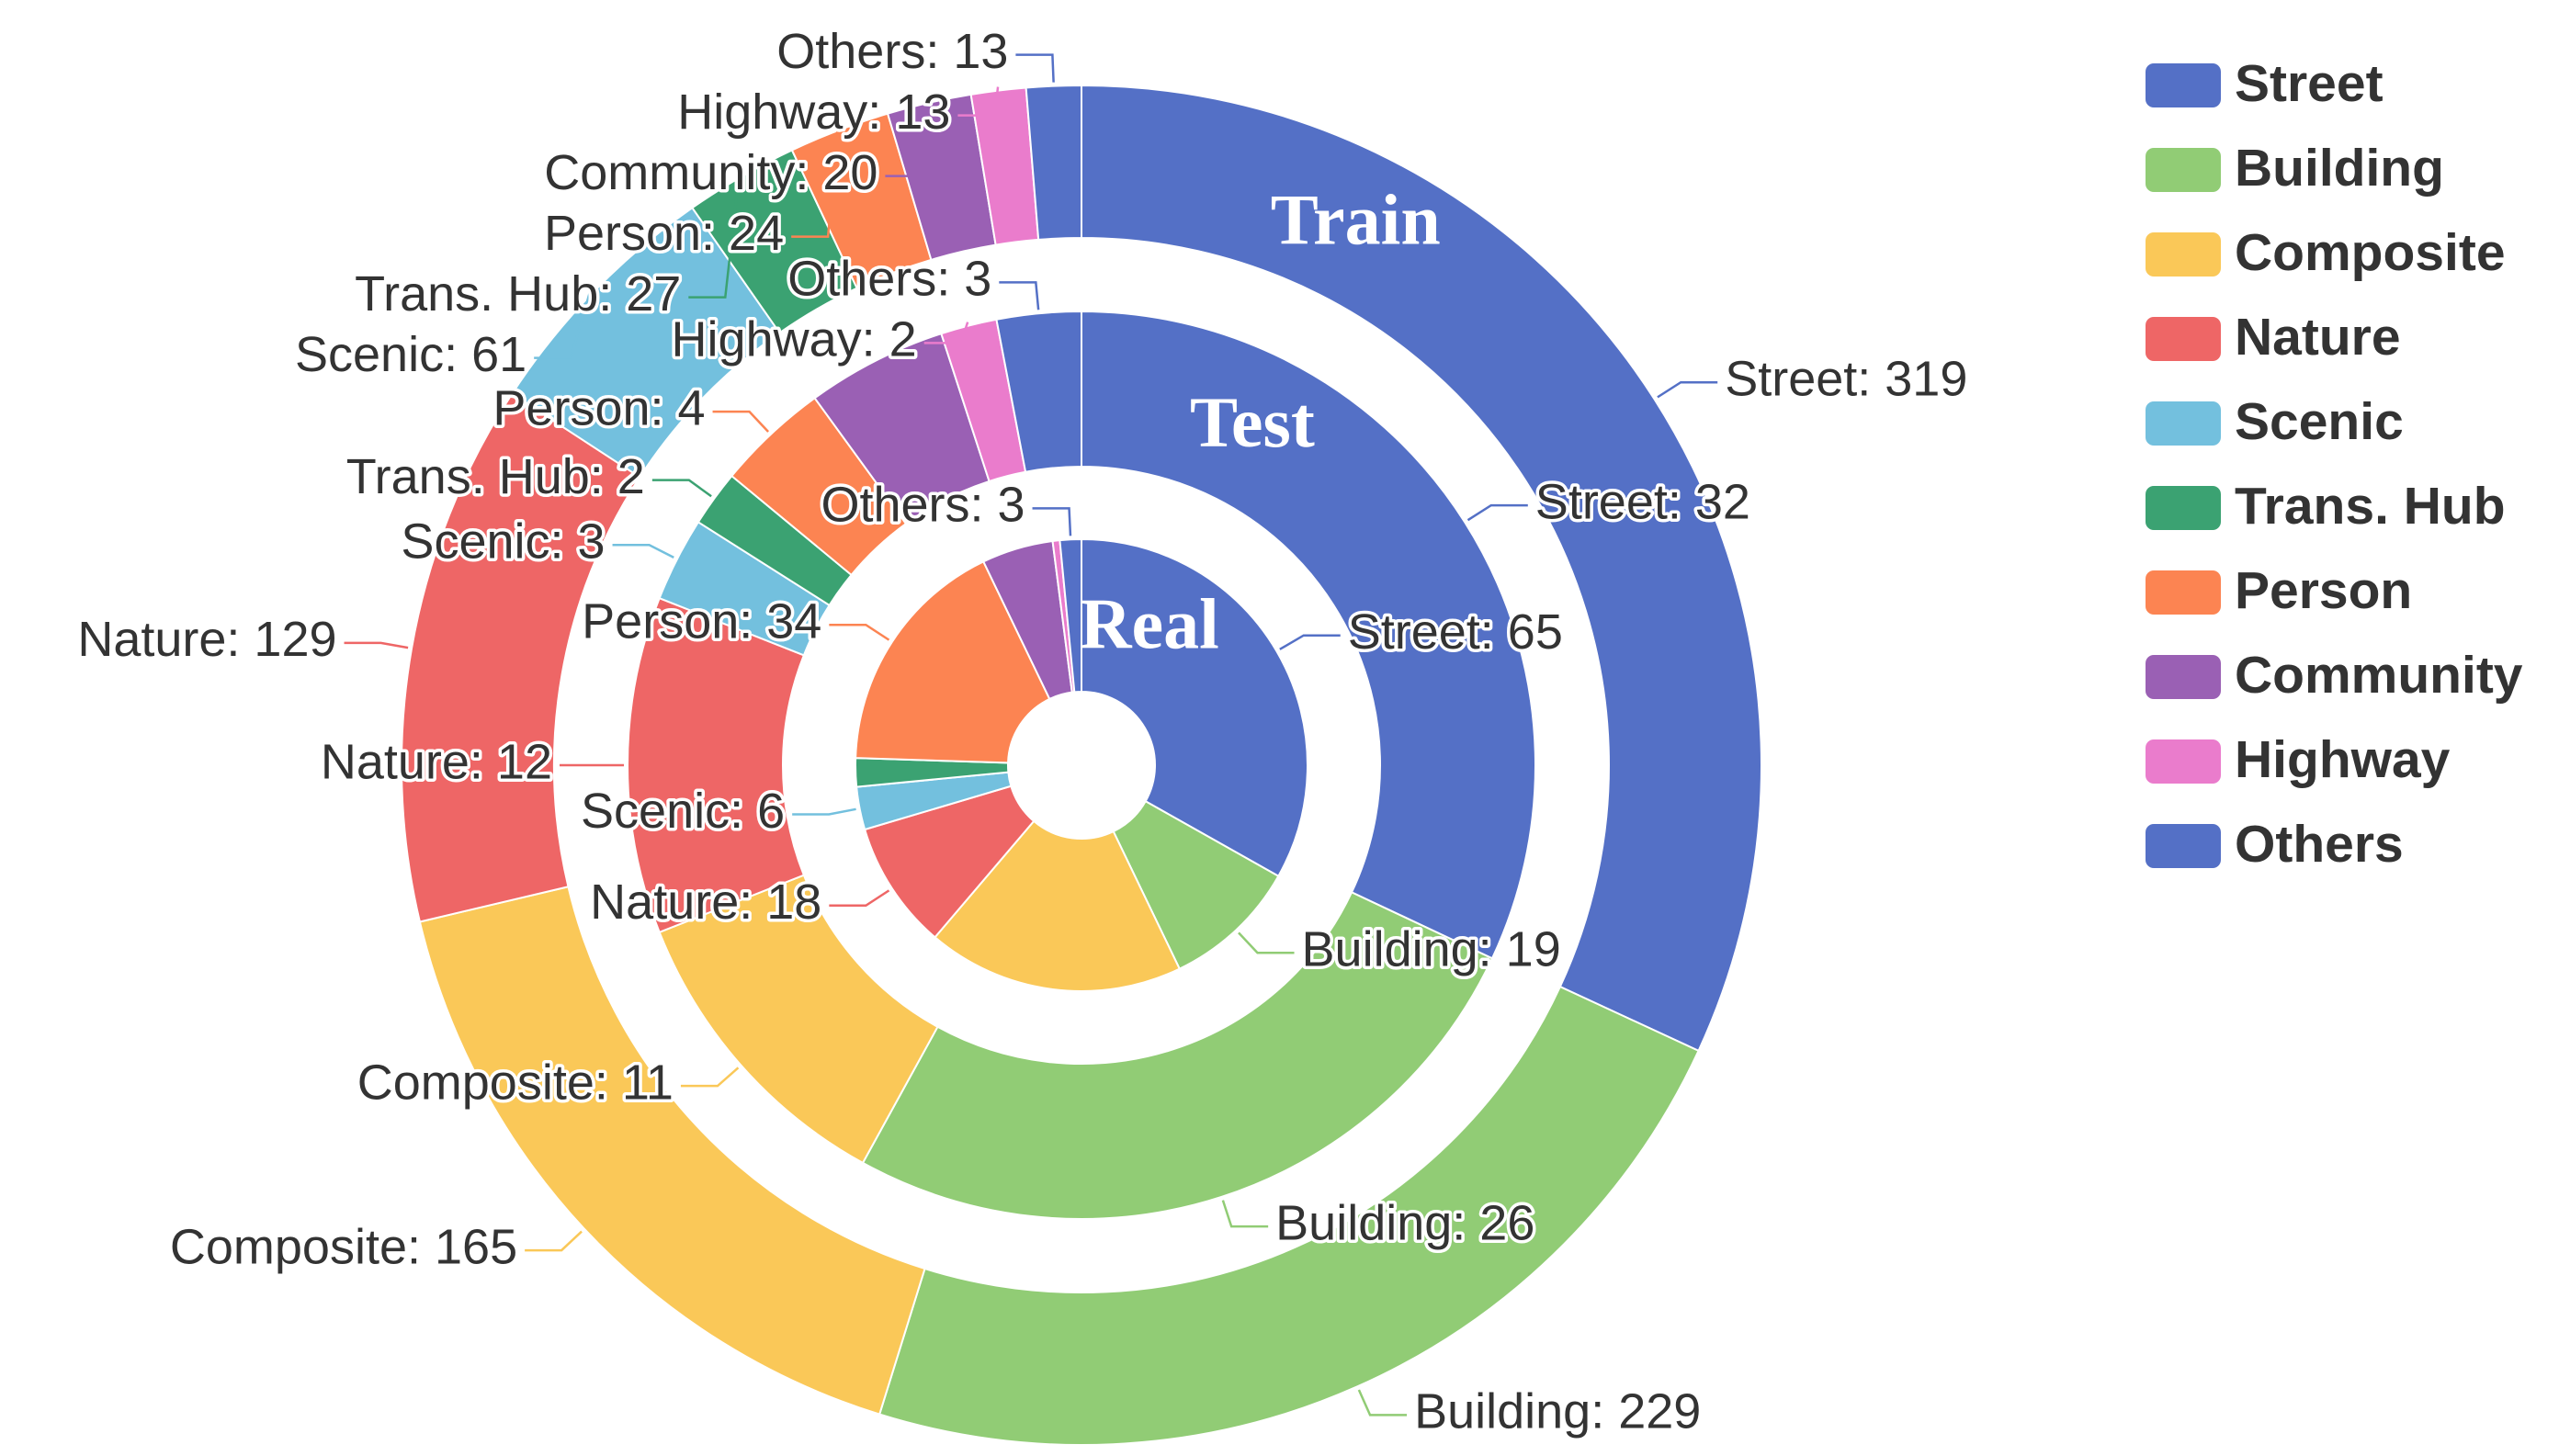 The width and height of the screenshot is (2559, 1456). What do you see at coordinates (599, 407) in the screenshot?
I see `data-label: Person: 4` at bounding box center [599, 407].